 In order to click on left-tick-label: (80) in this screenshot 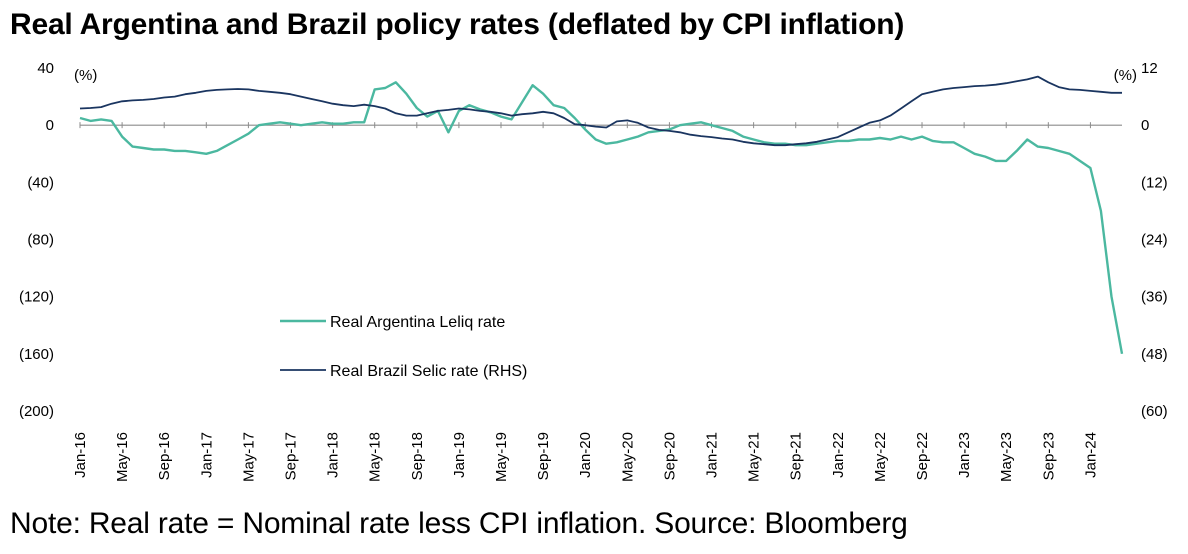, I will do `click(40, 240)`.